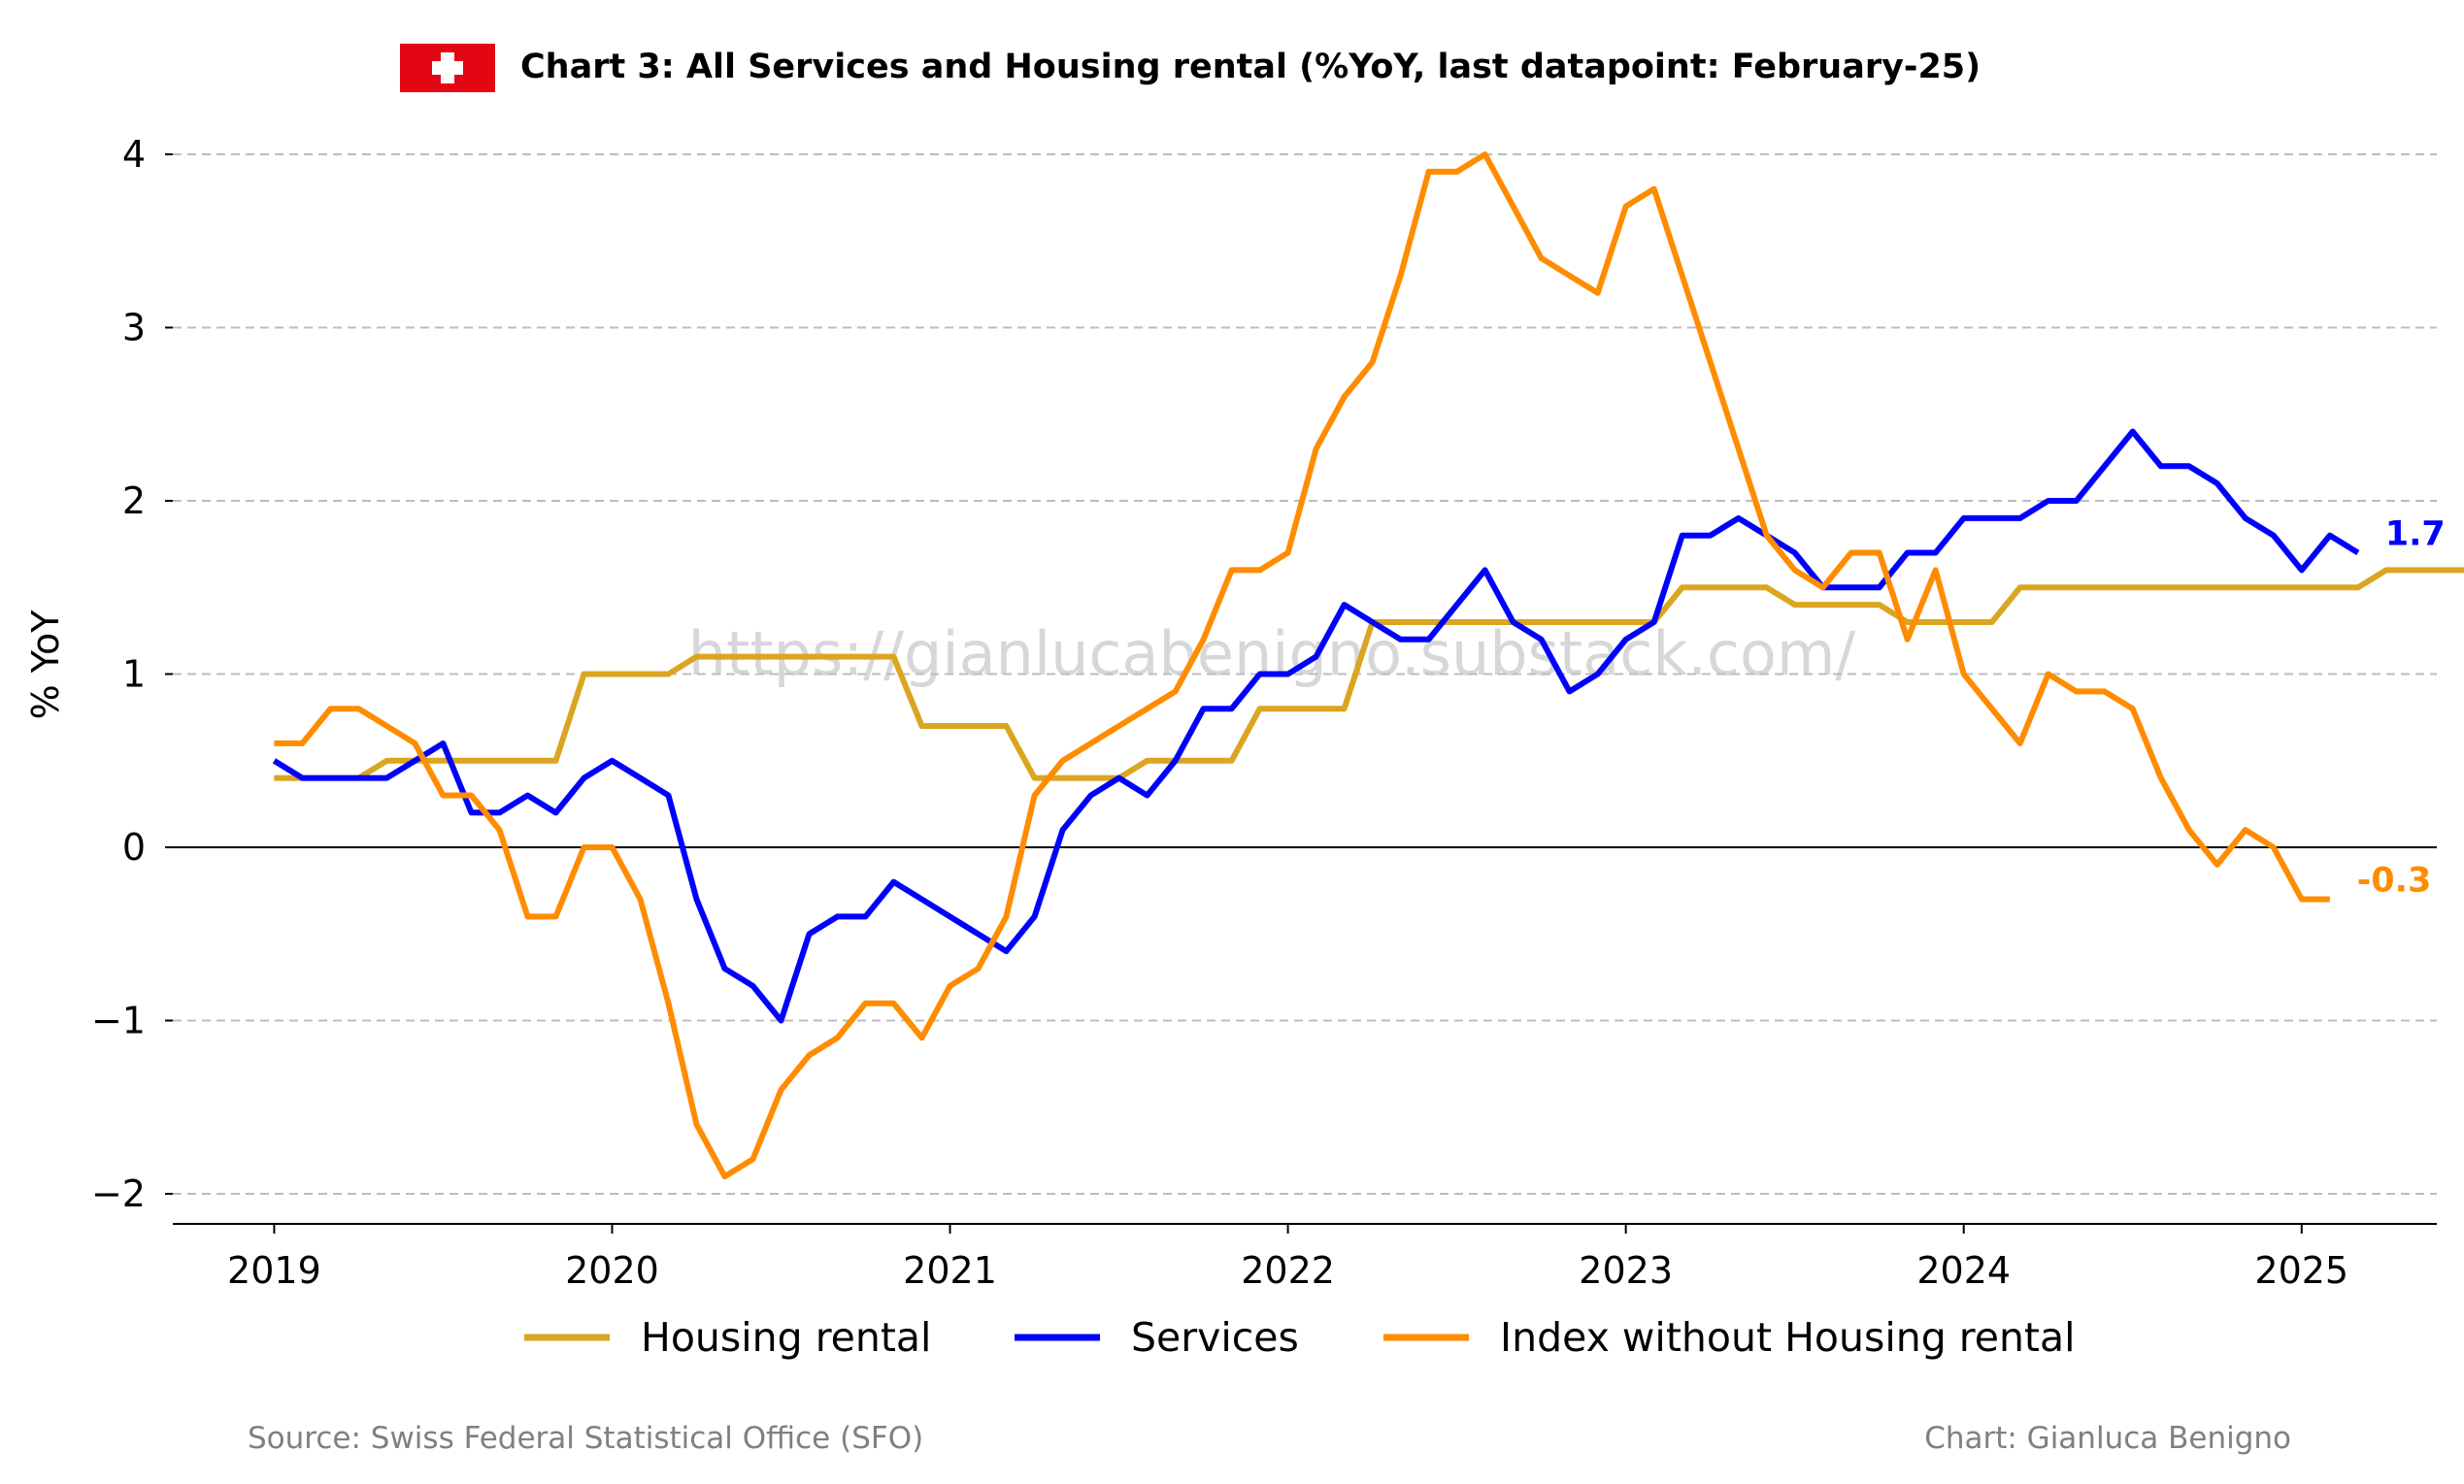 This screenshot has height=1484, width=2464. What do you see at coordinates (2107, 1438) in the screenshot?
I see `chart-credit: Chart: Gianluca Benigno` at bounding box center [2107, 1438].